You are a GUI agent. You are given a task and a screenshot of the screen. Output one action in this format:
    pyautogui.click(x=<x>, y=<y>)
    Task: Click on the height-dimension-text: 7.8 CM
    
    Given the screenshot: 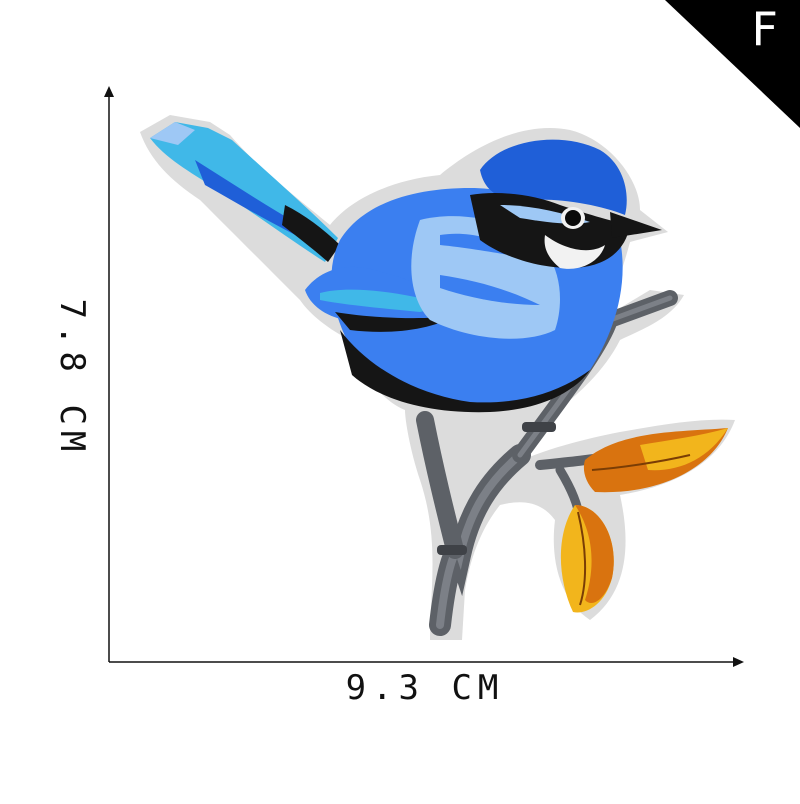 What is the action you would take?
    pyautogui.click(x=72, y=378)
    